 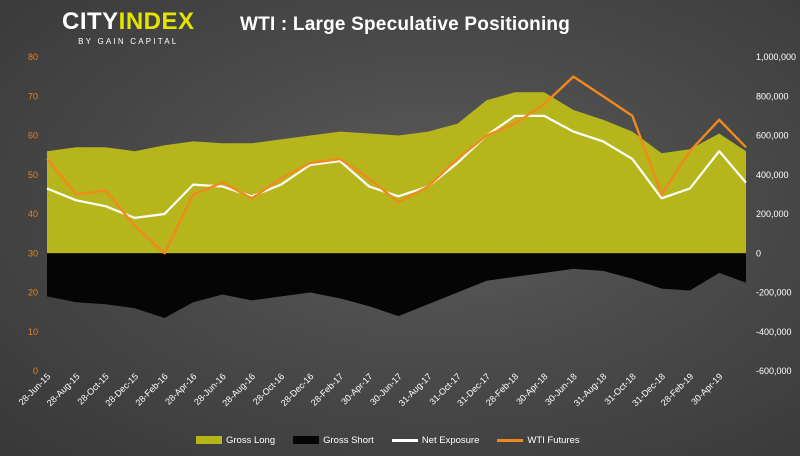 What do you see at coordinates (327, 389) in the screenshot?
I see `x-axis-tick-label: 28-Feb-17` at bounding box center [327, 389].